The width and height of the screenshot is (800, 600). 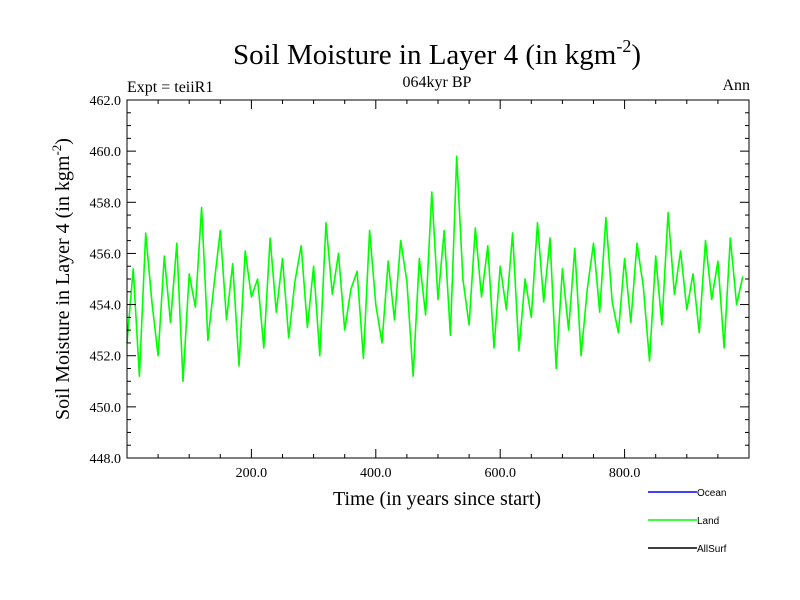 What do you see at coordinates (106, 408) in the screenshot?
I see `y-tick-label: 450.0` at bounding box center [106, 408].